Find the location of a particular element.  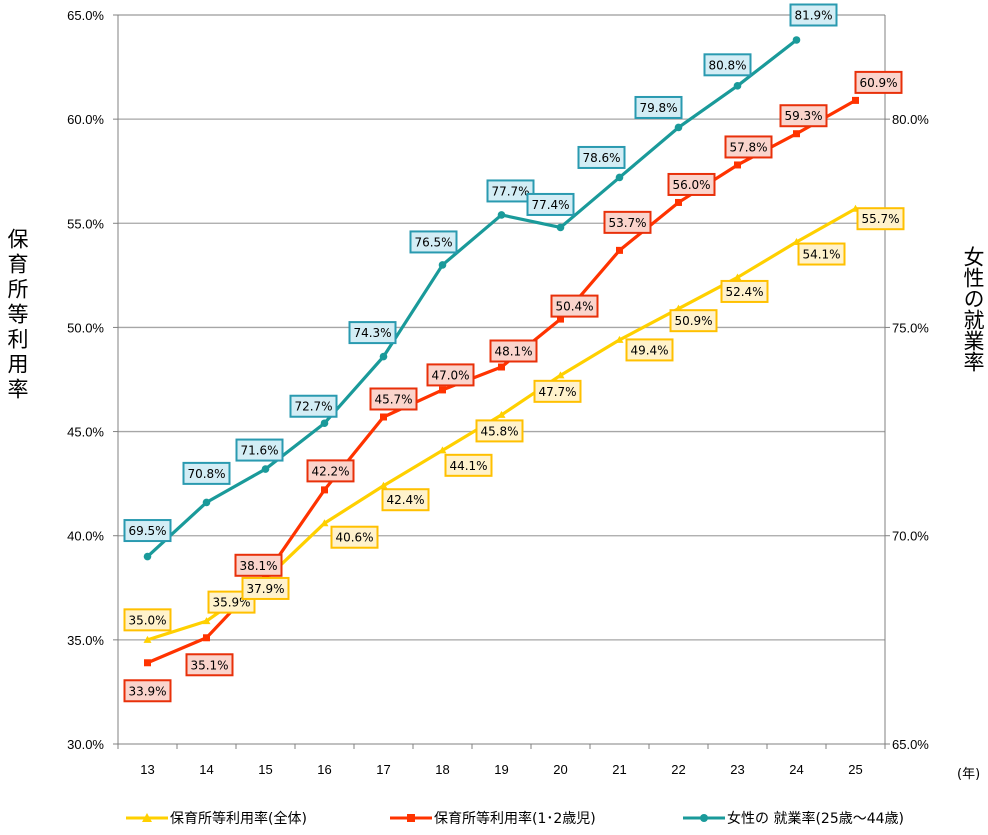

x-tick-label: 14 is located at coordinates (206, 769).